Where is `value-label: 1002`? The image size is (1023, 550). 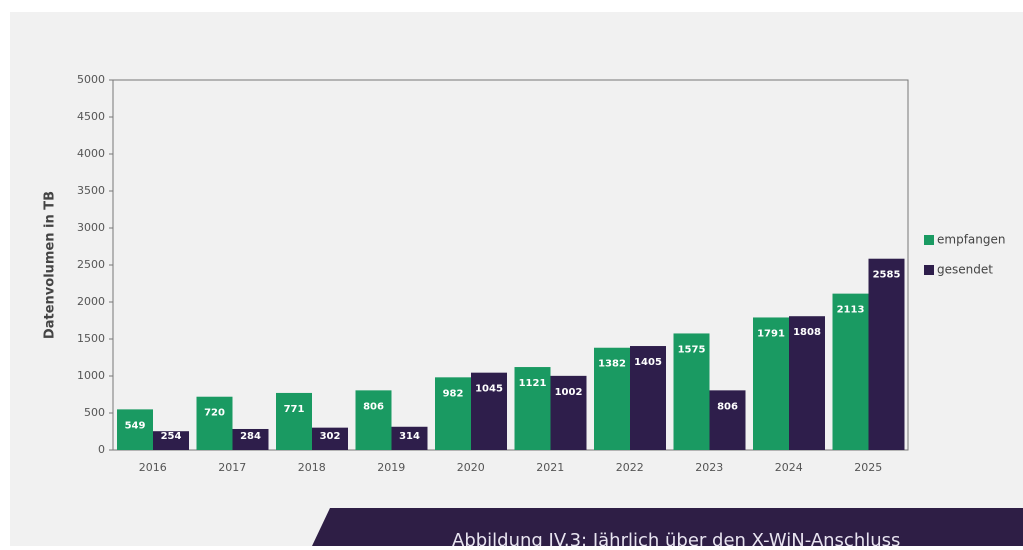
value-label: 1002 is located at coordinates (569, 392).